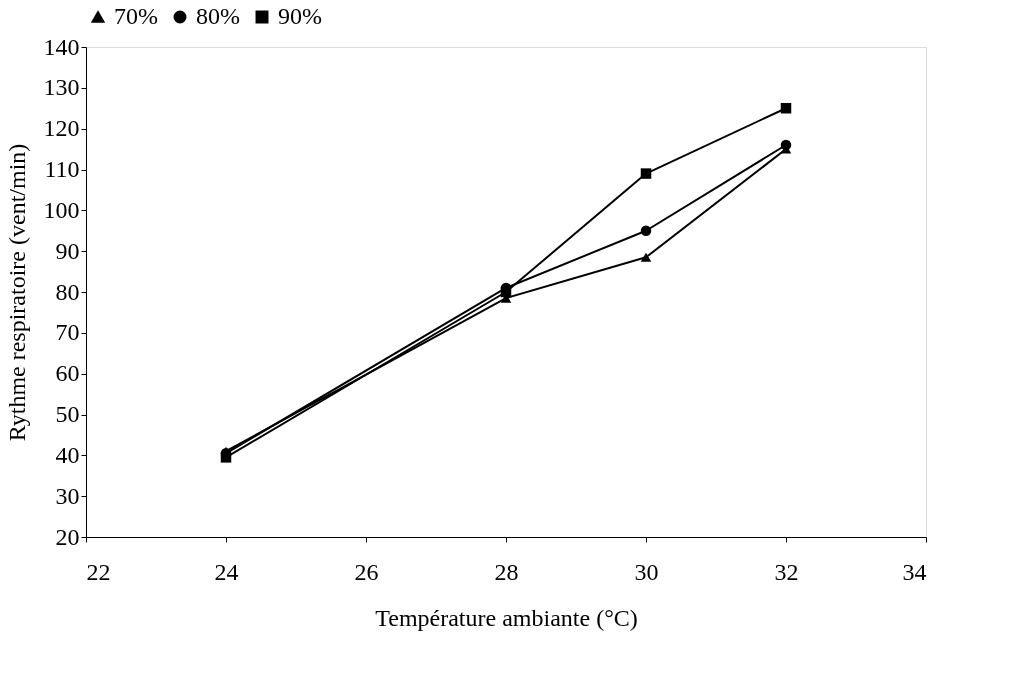 The height and width of the screenshot is (686, 1035). I want to click on y-tick-label: 70, so click(67, 332).